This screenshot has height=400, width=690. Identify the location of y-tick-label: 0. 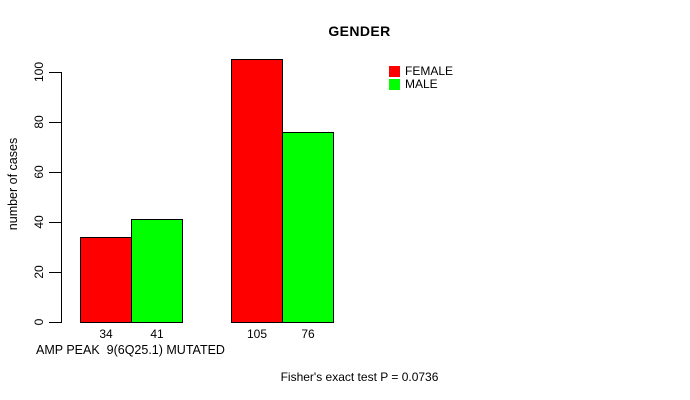
(39, 322).